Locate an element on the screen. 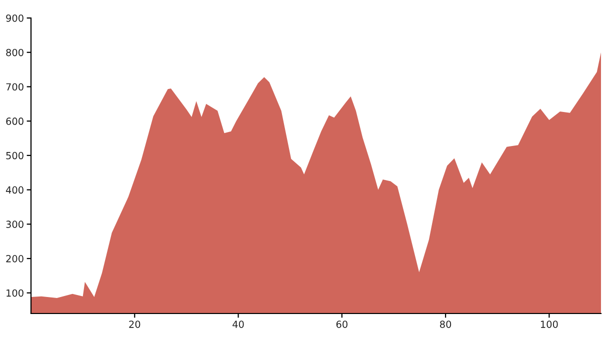 The height and width of the screenshot is (339, 611). y-tick-label: 700 is located at coordinates (15, 87).